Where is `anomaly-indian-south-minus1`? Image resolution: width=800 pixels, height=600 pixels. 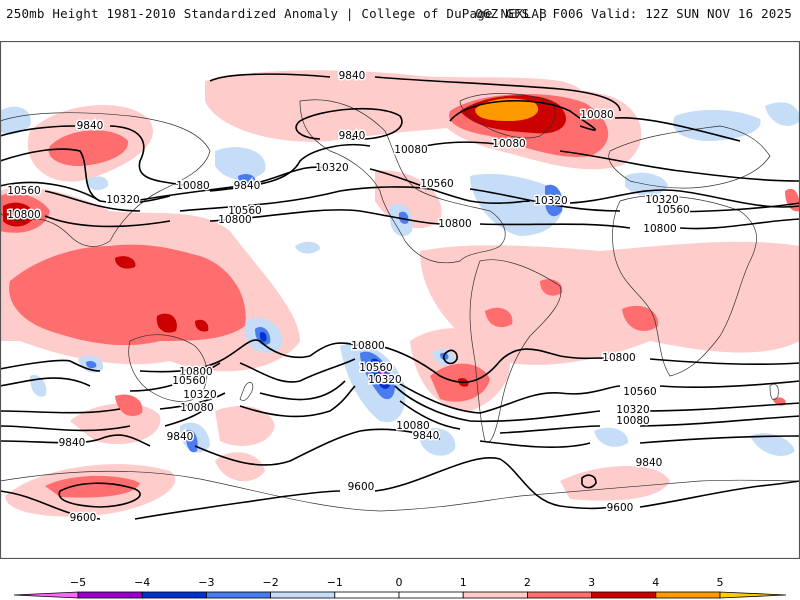
anomaly-indian-south-minus1 is located at coordinates (772, 444).